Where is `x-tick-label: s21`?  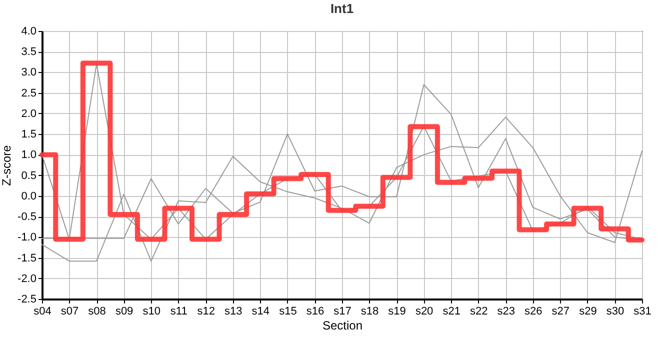 x-tick-label: s21 is located at coordinates (451, 312).